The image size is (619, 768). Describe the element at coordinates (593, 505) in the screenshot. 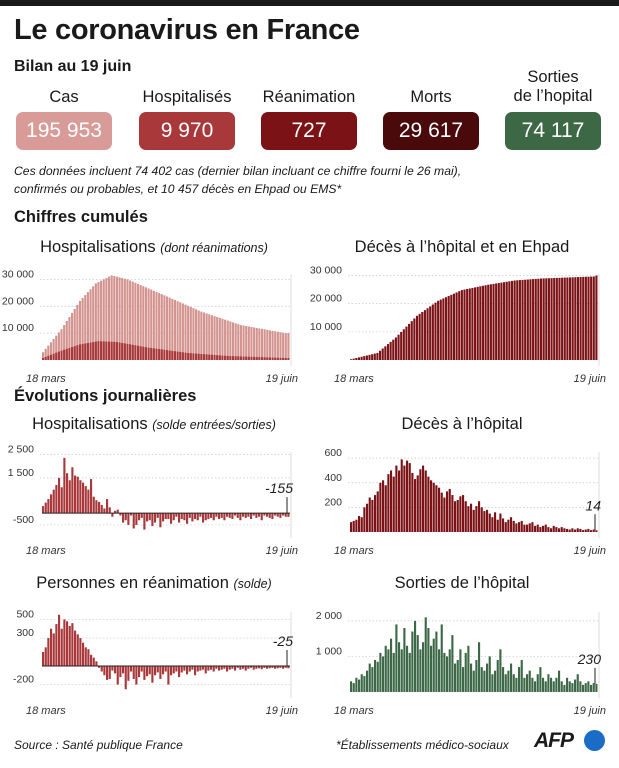

I see `annotation-label: 14` at that location.